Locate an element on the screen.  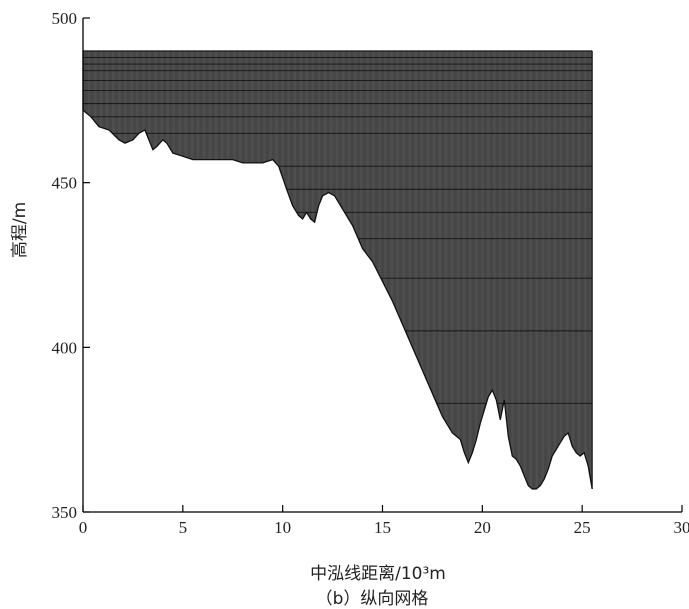
x-tick-label: 0 is located at coordinates (83, 527).